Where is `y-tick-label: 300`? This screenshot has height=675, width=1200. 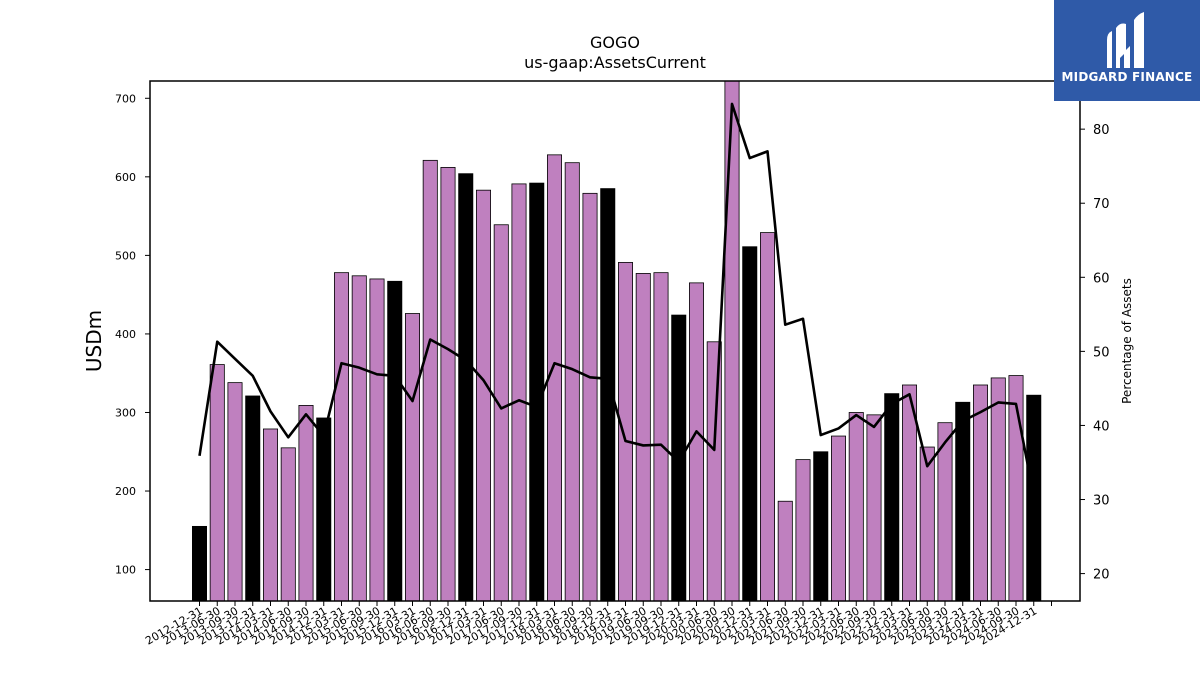
y-tick-label: 300 is located at coordinates (125, 412).